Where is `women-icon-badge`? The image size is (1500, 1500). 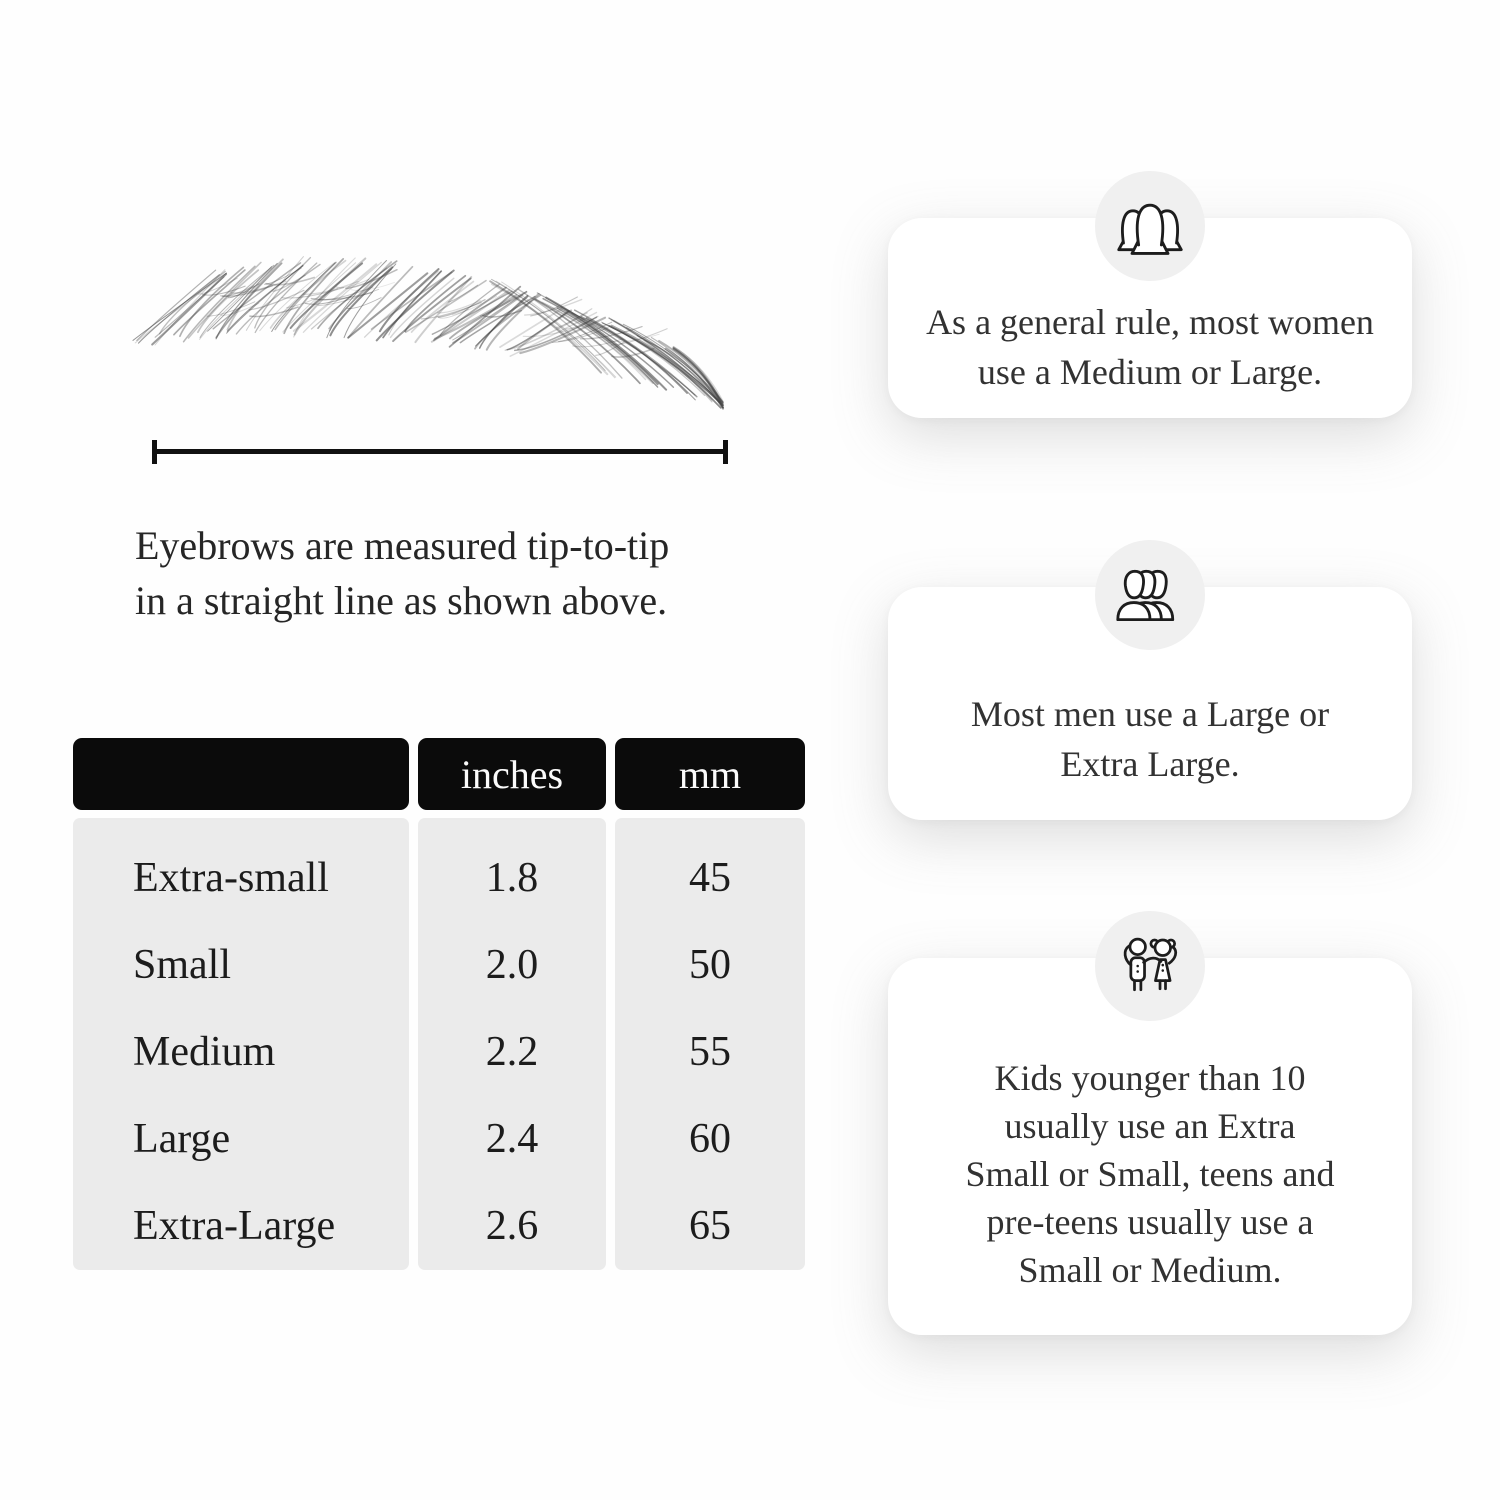 women-icon-badge is located at coordinates (1150, 226).